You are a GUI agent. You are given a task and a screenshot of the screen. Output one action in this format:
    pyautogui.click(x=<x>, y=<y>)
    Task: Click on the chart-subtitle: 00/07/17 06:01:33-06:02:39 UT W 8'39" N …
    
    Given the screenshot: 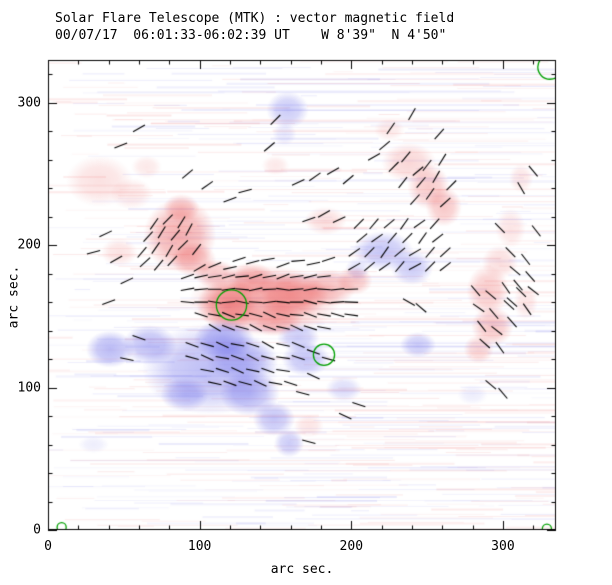 What is the action you would take?
    pyautogui.click(x=251, y=35)
    